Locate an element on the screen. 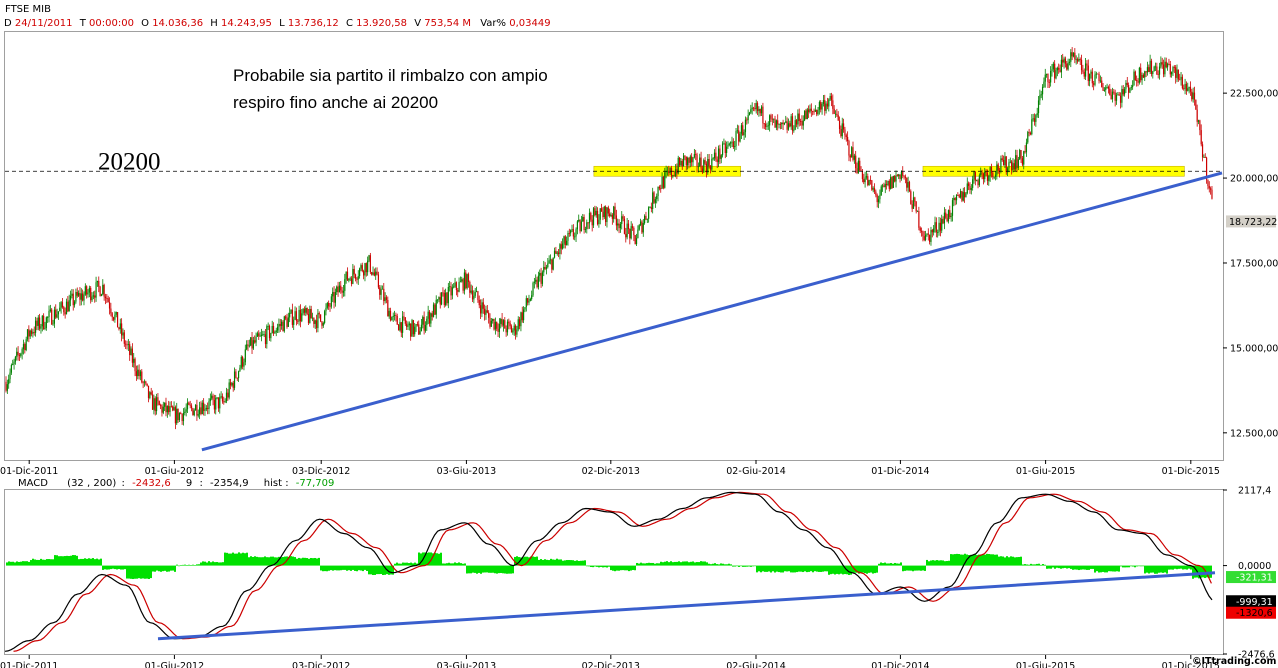 The image size is (1278, 668). annotation-line-2: respiro fino anche ai 20200 is located at coordinates (335, 102).